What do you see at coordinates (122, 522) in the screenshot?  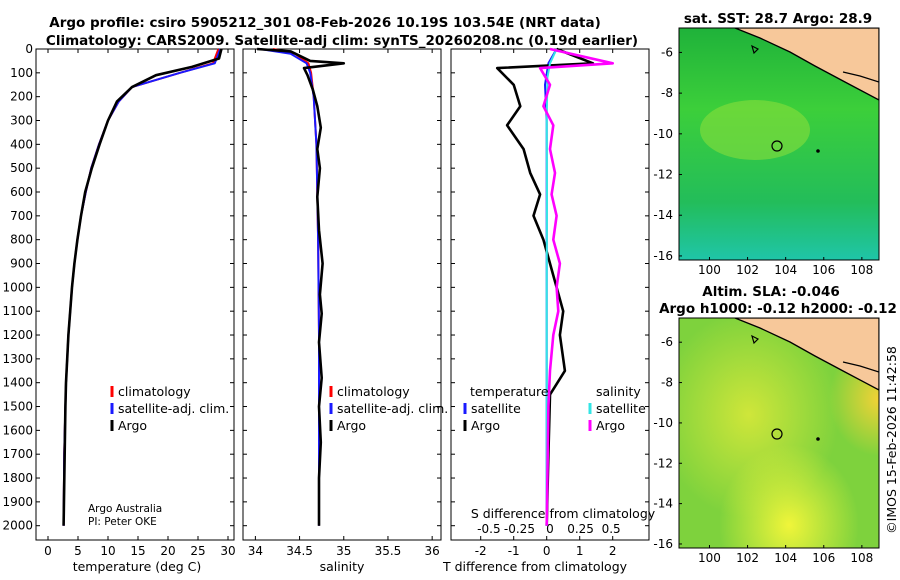 I see `credit-line2: PI: Peter OKE` at bounding box center [122, 522].